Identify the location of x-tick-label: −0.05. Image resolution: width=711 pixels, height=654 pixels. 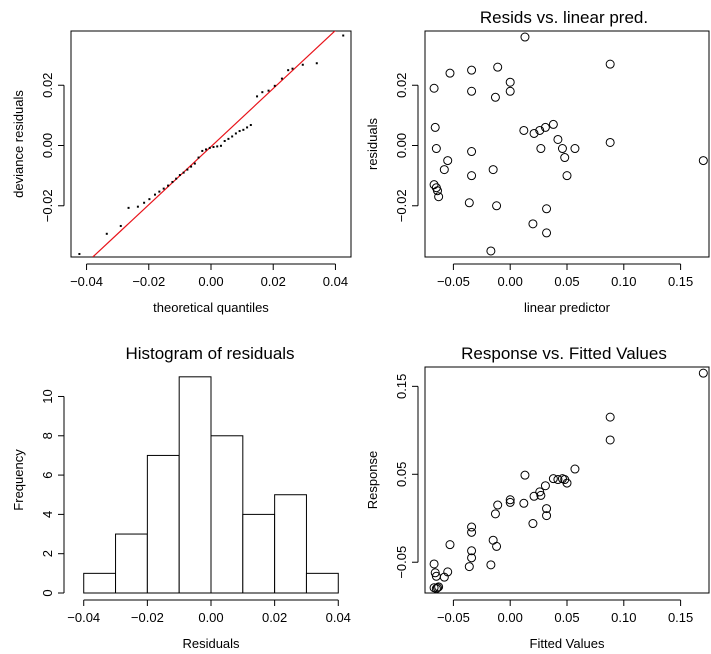
(453, 281).